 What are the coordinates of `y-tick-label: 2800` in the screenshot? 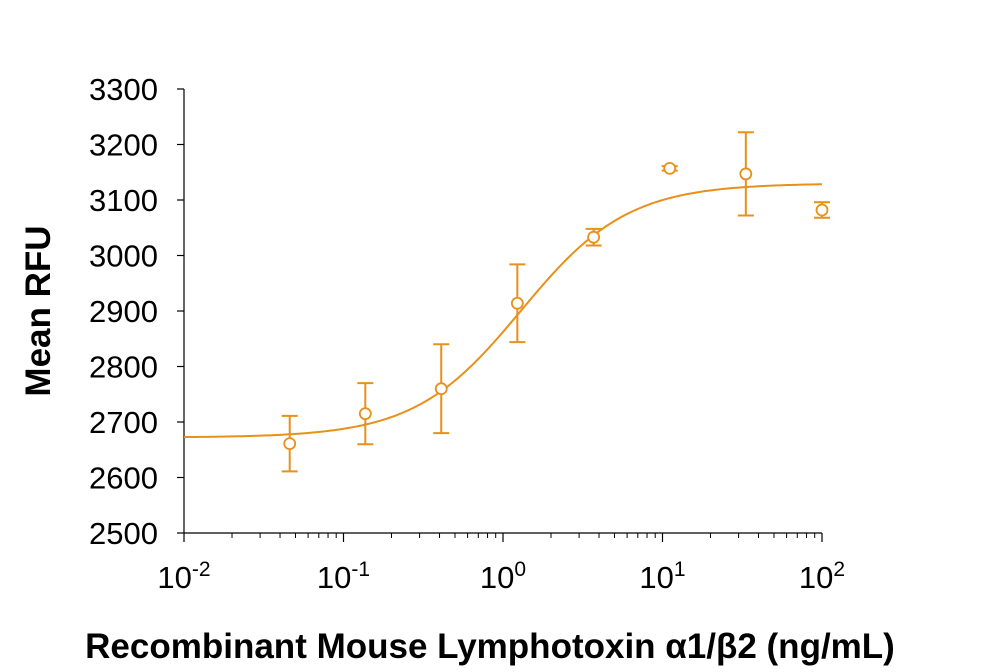 It's located at (123, 367).